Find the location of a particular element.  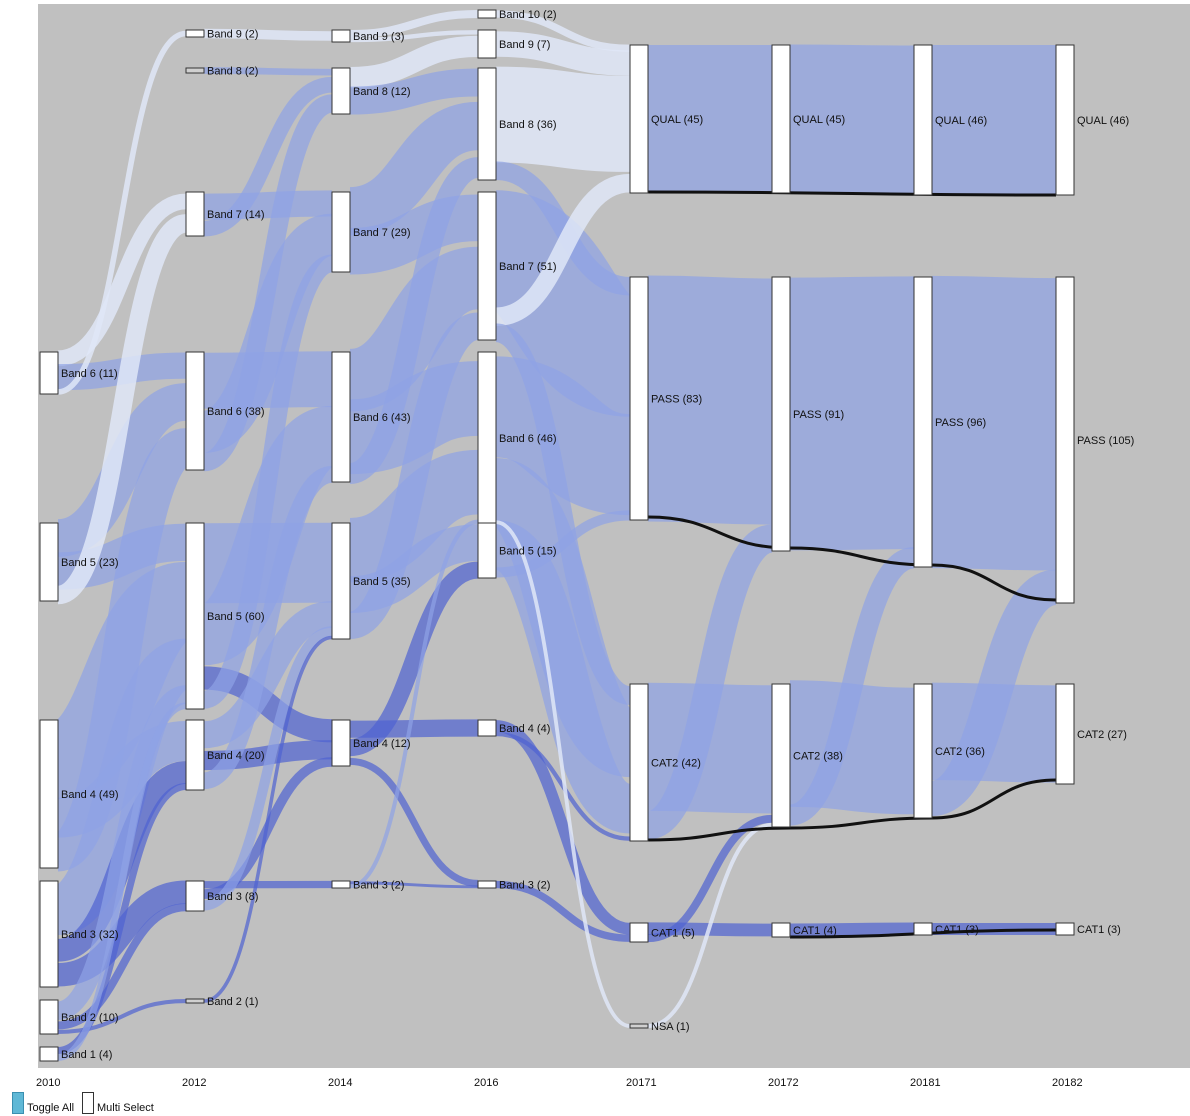

node-n2014_b7 is located at coordinates (341, 232).